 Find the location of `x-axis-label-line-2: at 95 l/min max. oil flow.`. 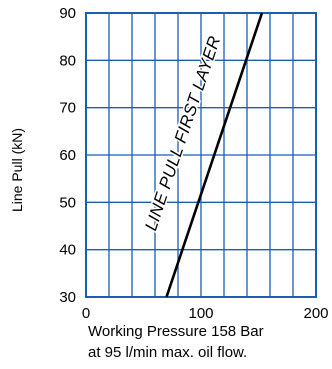

x-axis-label-line-2: at 95 l/min max. oil flow. is located at coordinates (167, 352).